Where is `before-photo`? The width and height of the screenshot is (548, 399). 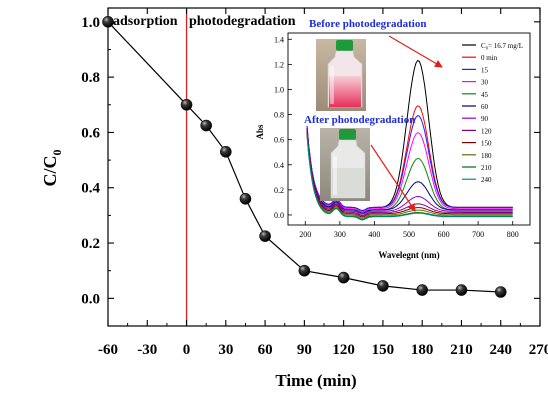
before-photo is located at coordinates (341, 75).